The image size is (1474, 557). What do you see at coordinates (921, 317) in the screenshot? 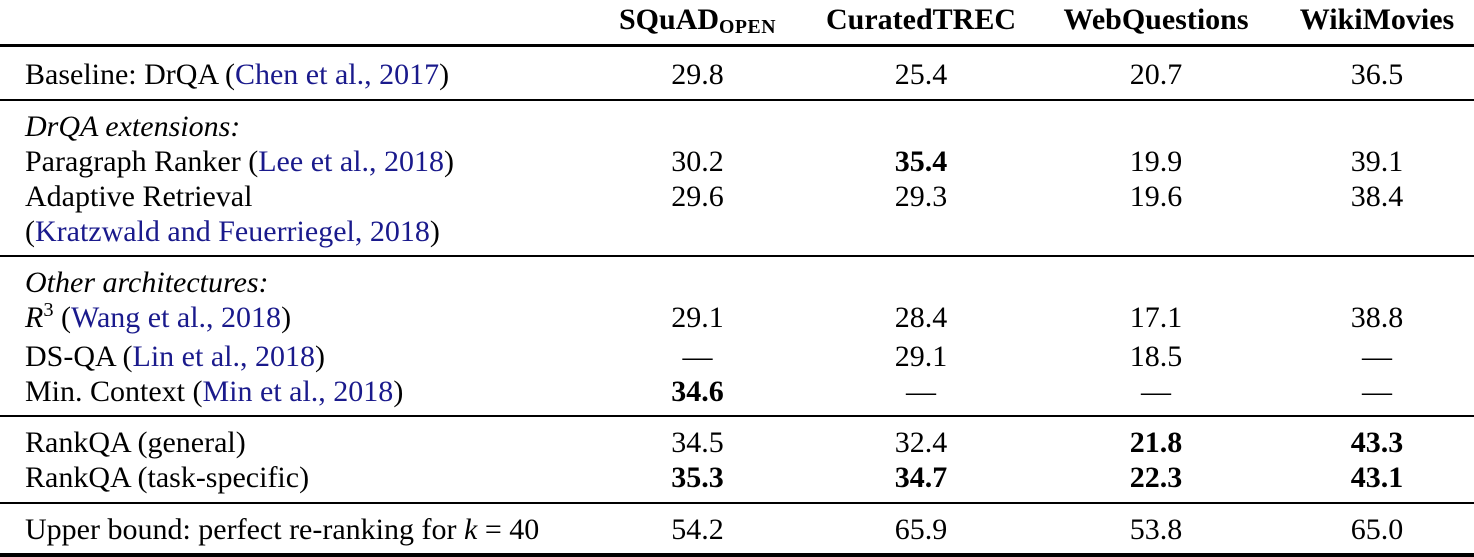
I see `metric-value: 28.4` at bounding box center [921, 317].